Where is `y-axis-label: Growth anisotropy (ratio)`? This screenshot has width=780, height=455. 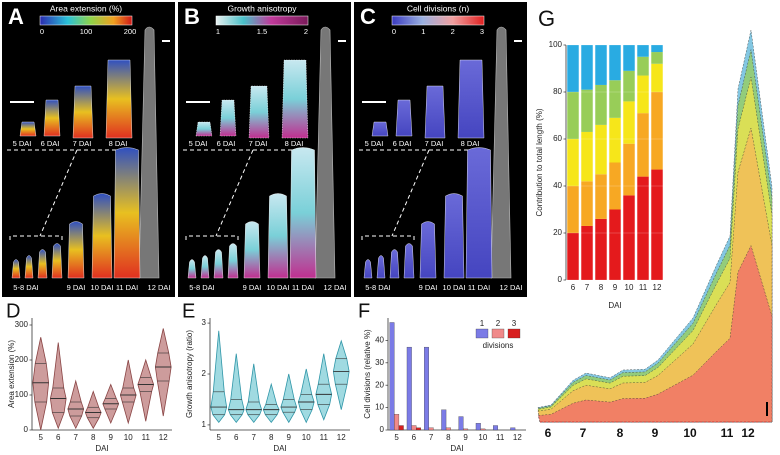 y-axis-label: Growth anisotropy (ratio) is located at coordinates (189, 374).